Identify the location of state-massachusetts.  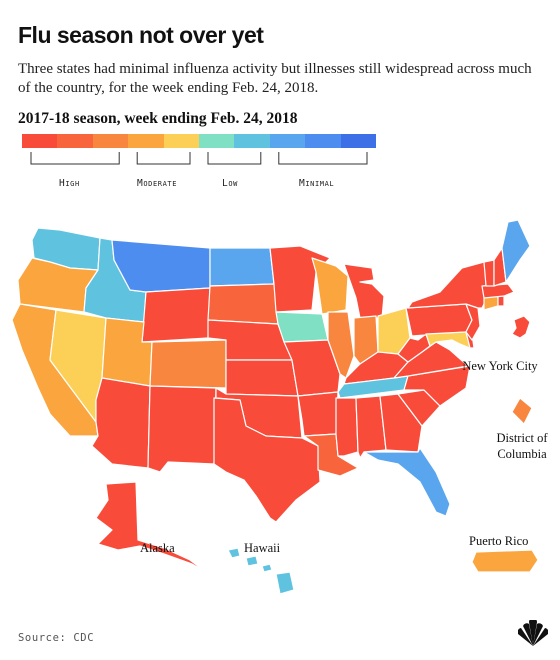
(498, 291).